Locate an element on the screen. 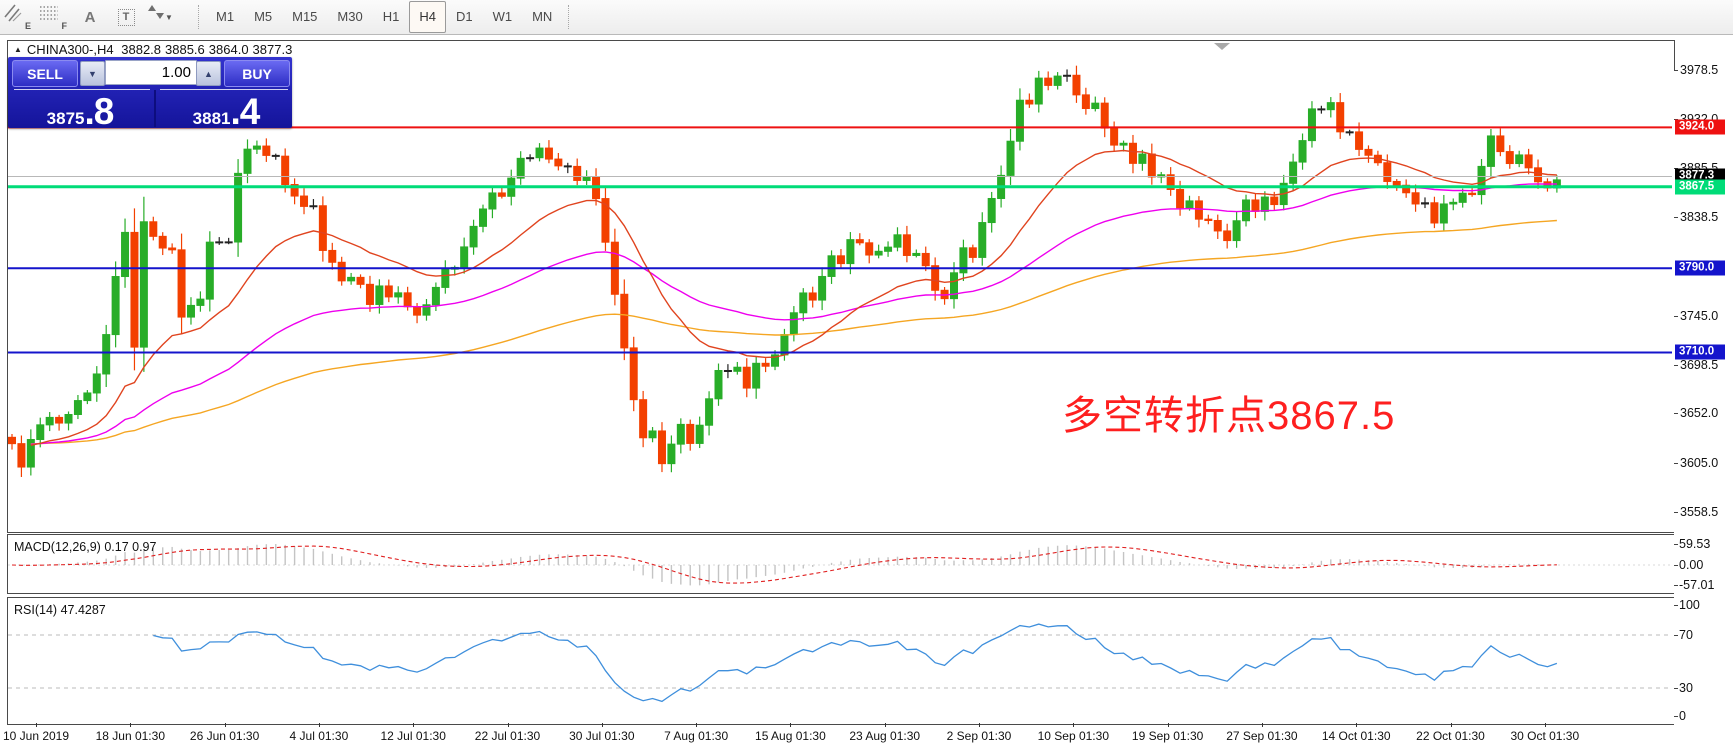 The width and height of the screenshot is (1733, 748). sell-button: SELL is located at coordinates (45, 73).